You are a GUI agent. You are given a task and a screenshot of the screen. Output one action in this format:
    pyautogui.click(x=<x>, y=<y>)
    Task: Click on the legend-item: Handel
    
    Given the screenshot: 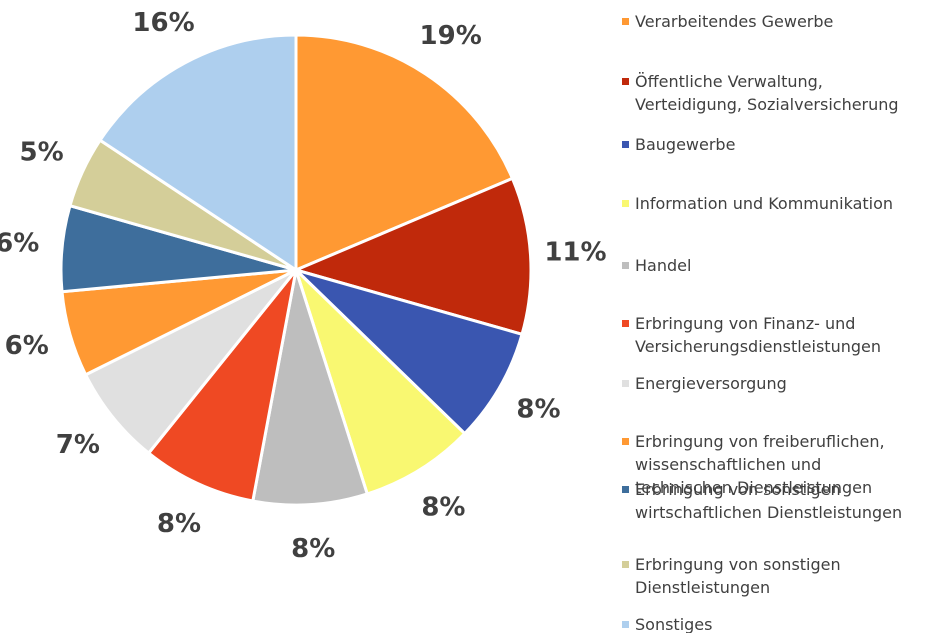 What is the action you would take?
    pyautogui.click(x=656, y=265)
    